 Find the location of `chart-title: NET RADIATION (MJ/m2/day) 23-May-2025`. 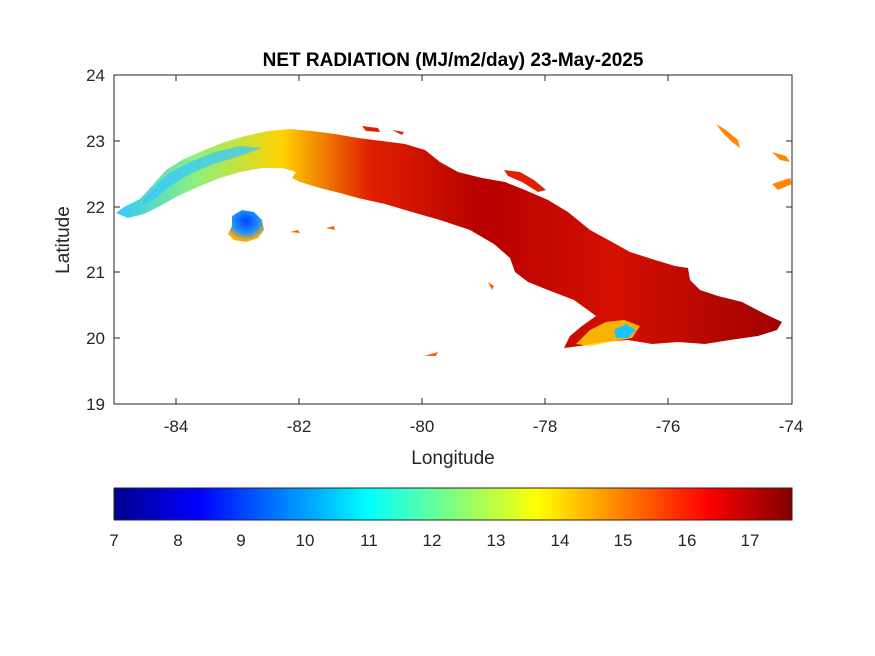

chart-title: NET RADIATION (MJ/m2/day) 23-May-2025 is located at coordinates (453, 60).